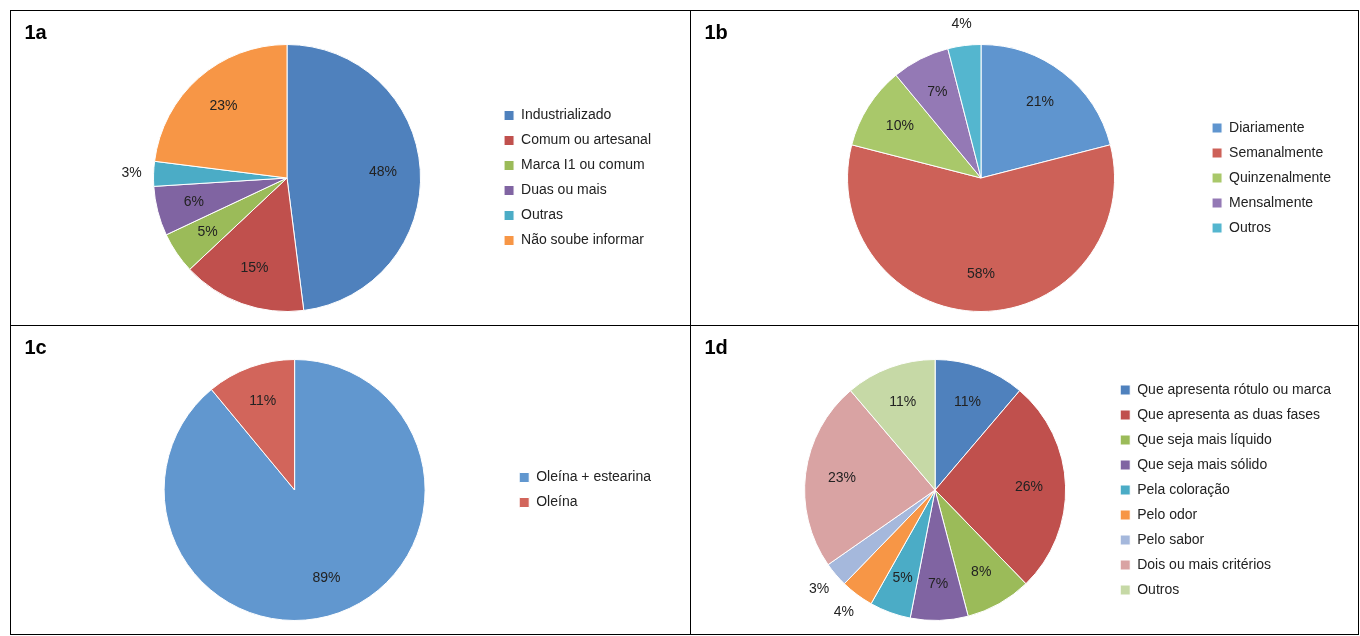 Image resolution: width=1360 pixels, height=636 pixels. Describe the element at coordinates (716, 32) in the screenshot. I see `chart-title: 1b` at that location.